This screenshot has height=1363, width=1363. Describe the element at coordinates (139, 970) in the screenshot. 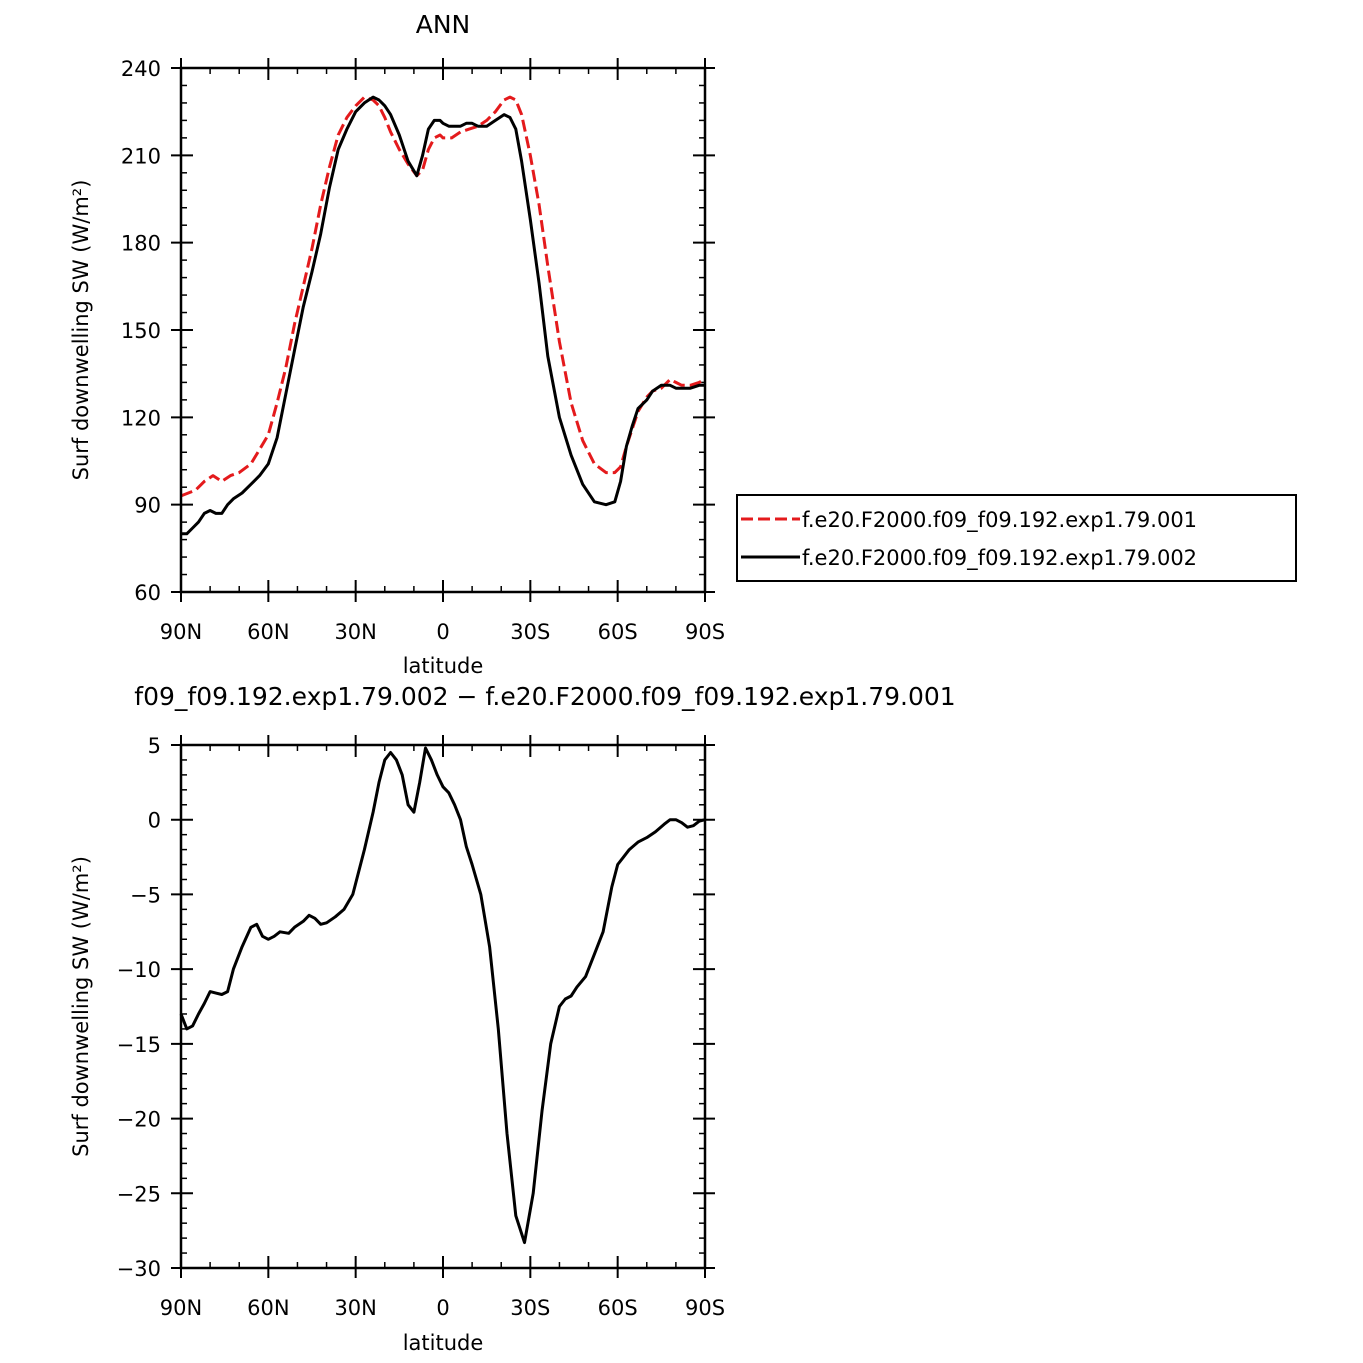

I see `y-tick-label: −10` at that location.